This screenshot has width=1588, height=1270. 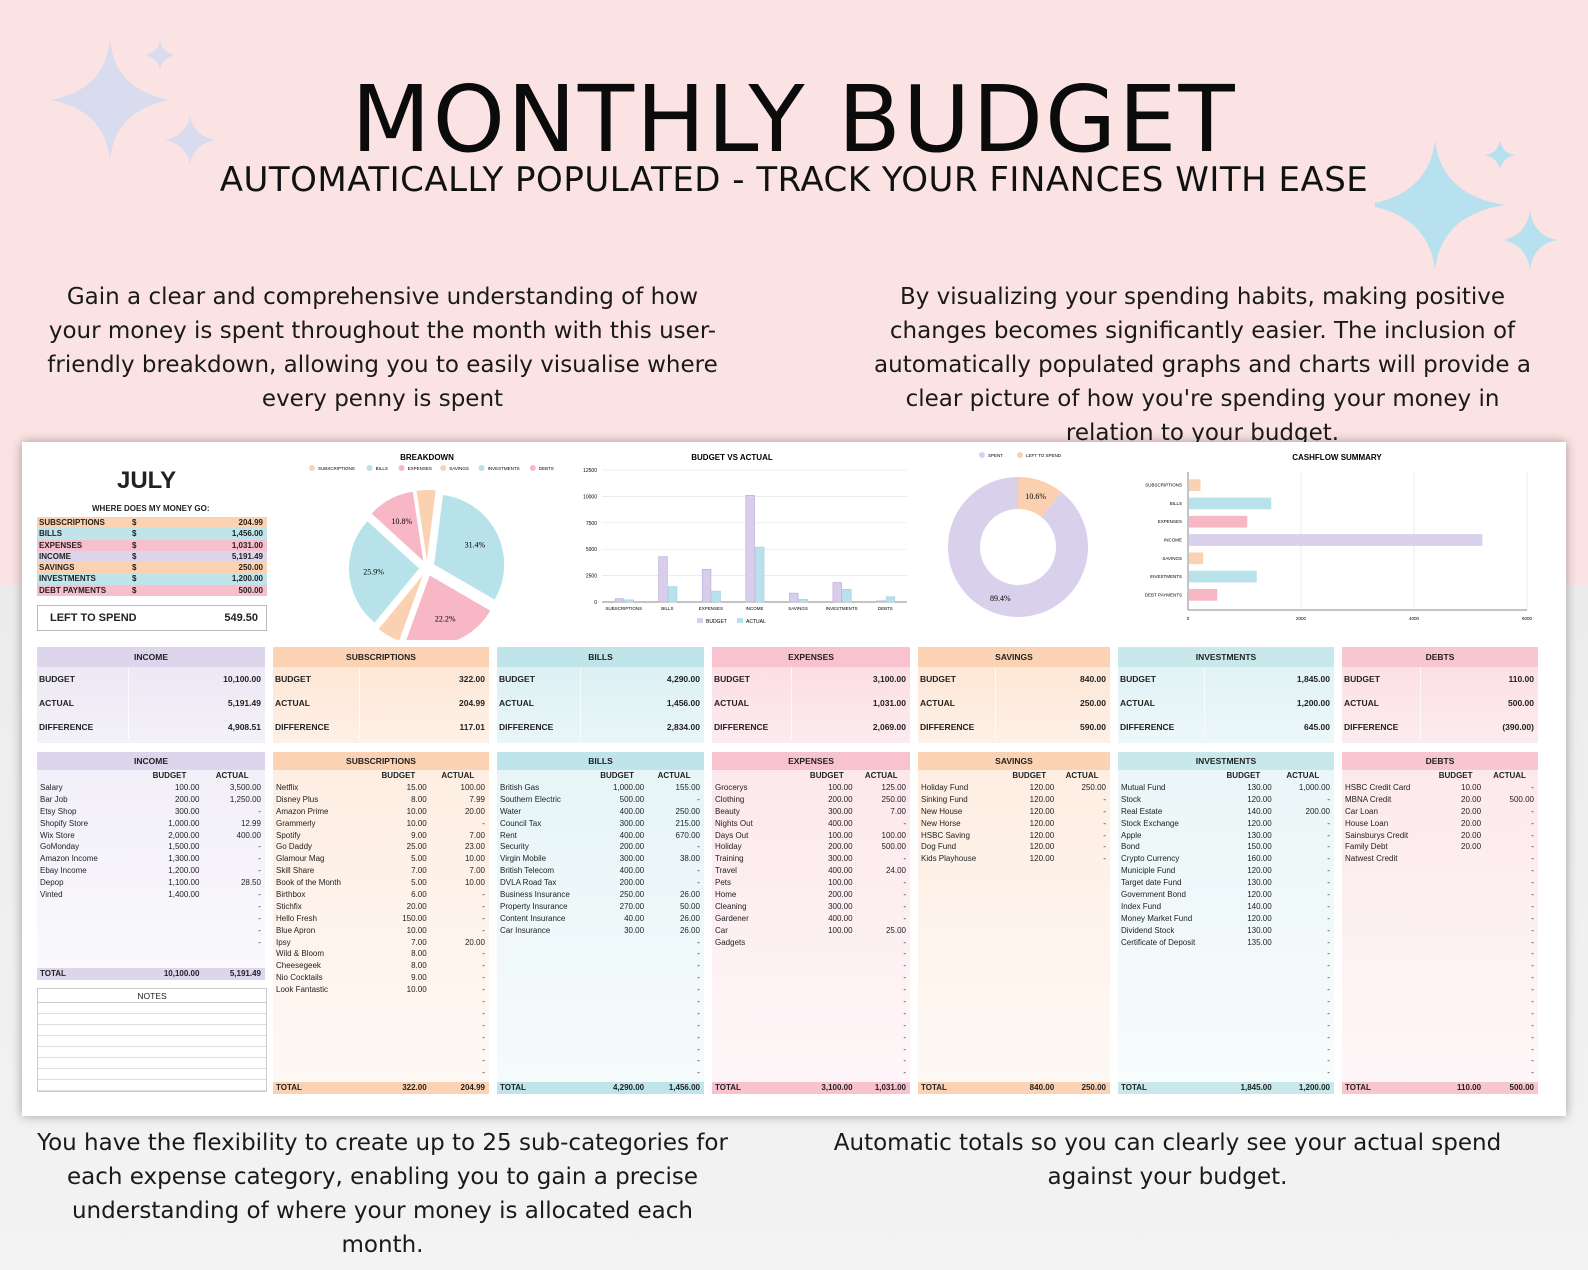 What do you see at coordinates (419, 835) in the screenshot?
I see `detail-item-budget: 9.00` at bounding box center [419, 835].